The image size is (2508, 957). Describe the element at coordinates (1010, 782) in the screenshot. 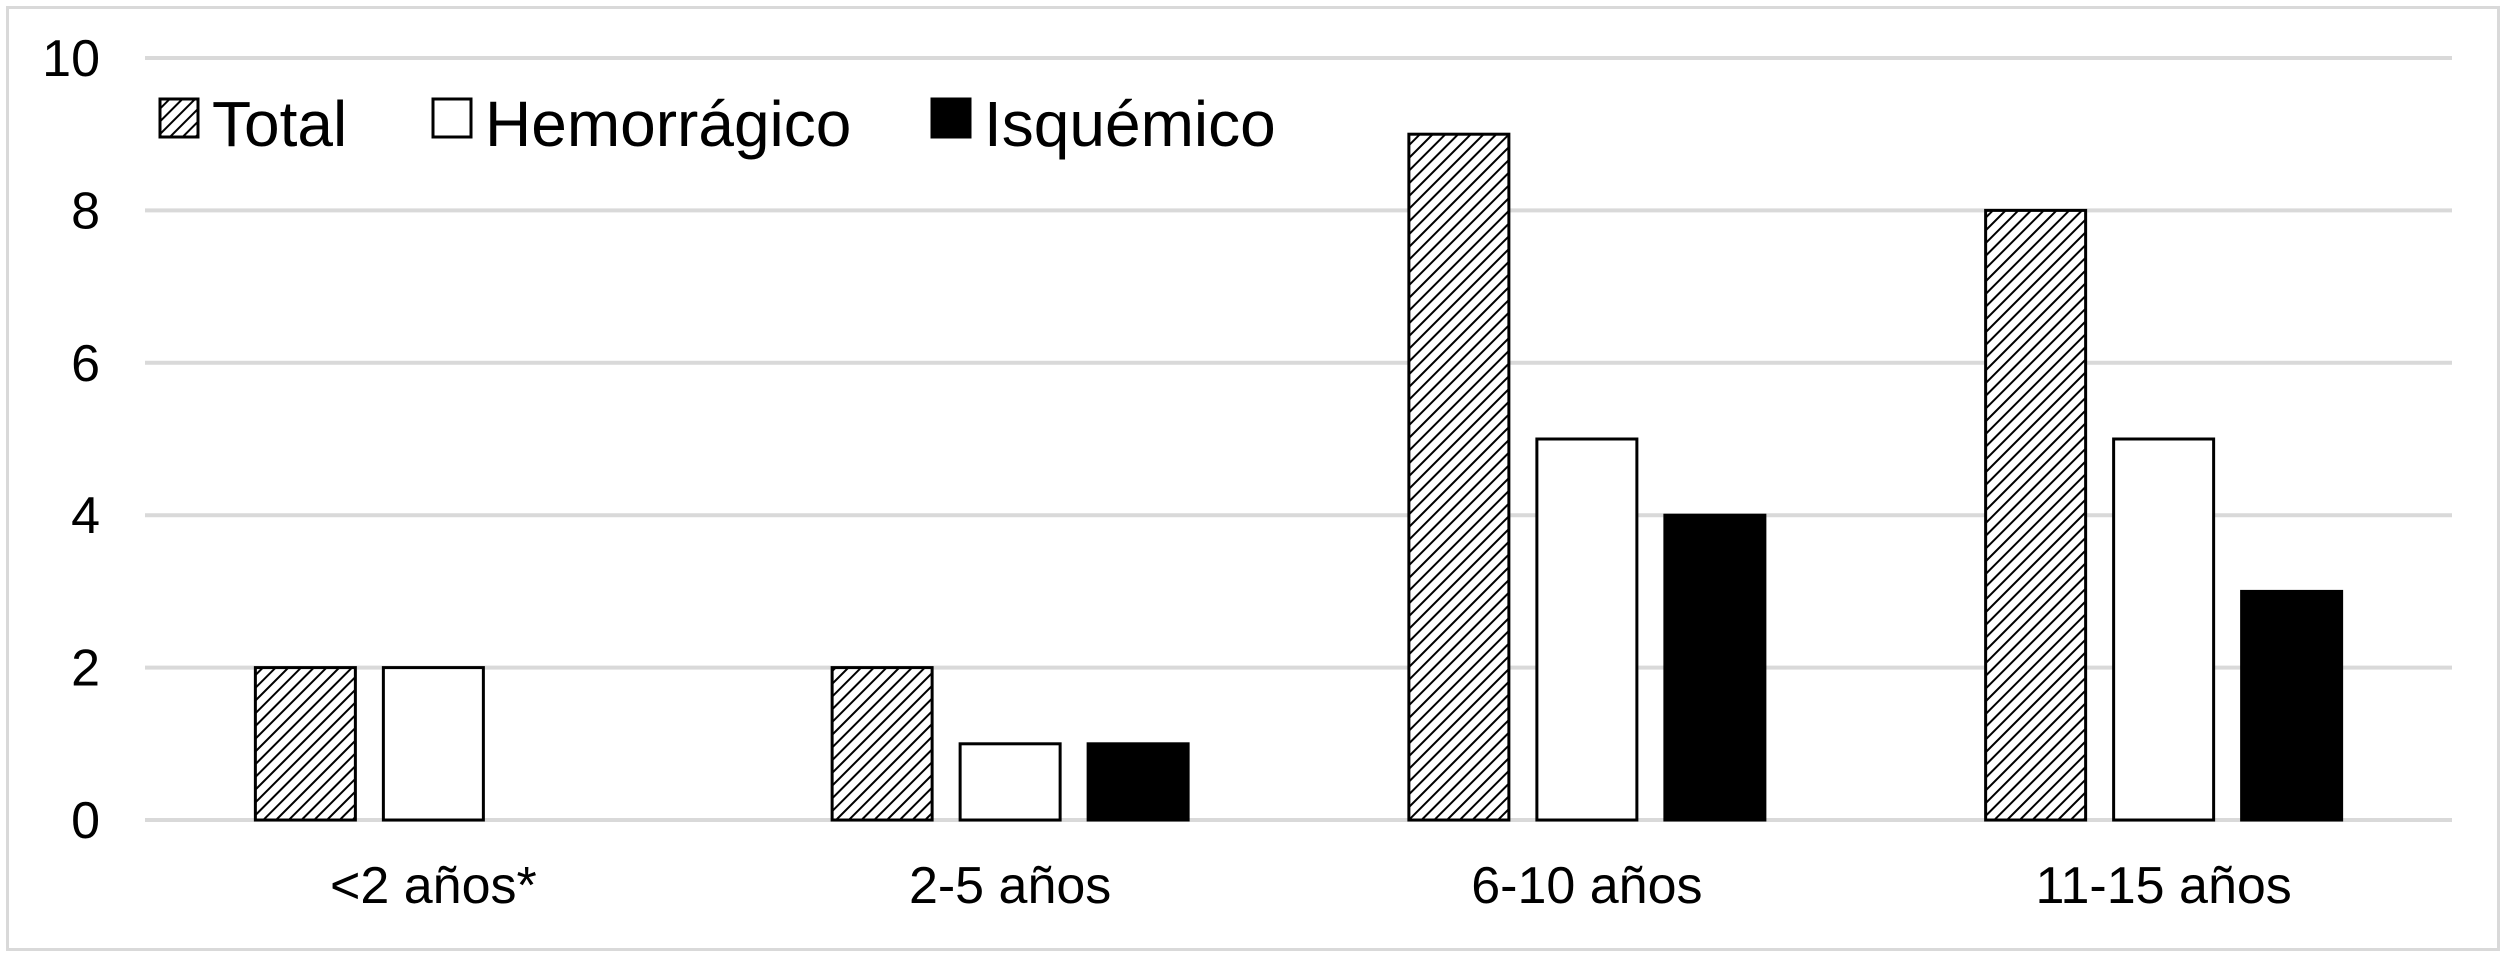

I see `bar-hemorrágico-1` at that location.